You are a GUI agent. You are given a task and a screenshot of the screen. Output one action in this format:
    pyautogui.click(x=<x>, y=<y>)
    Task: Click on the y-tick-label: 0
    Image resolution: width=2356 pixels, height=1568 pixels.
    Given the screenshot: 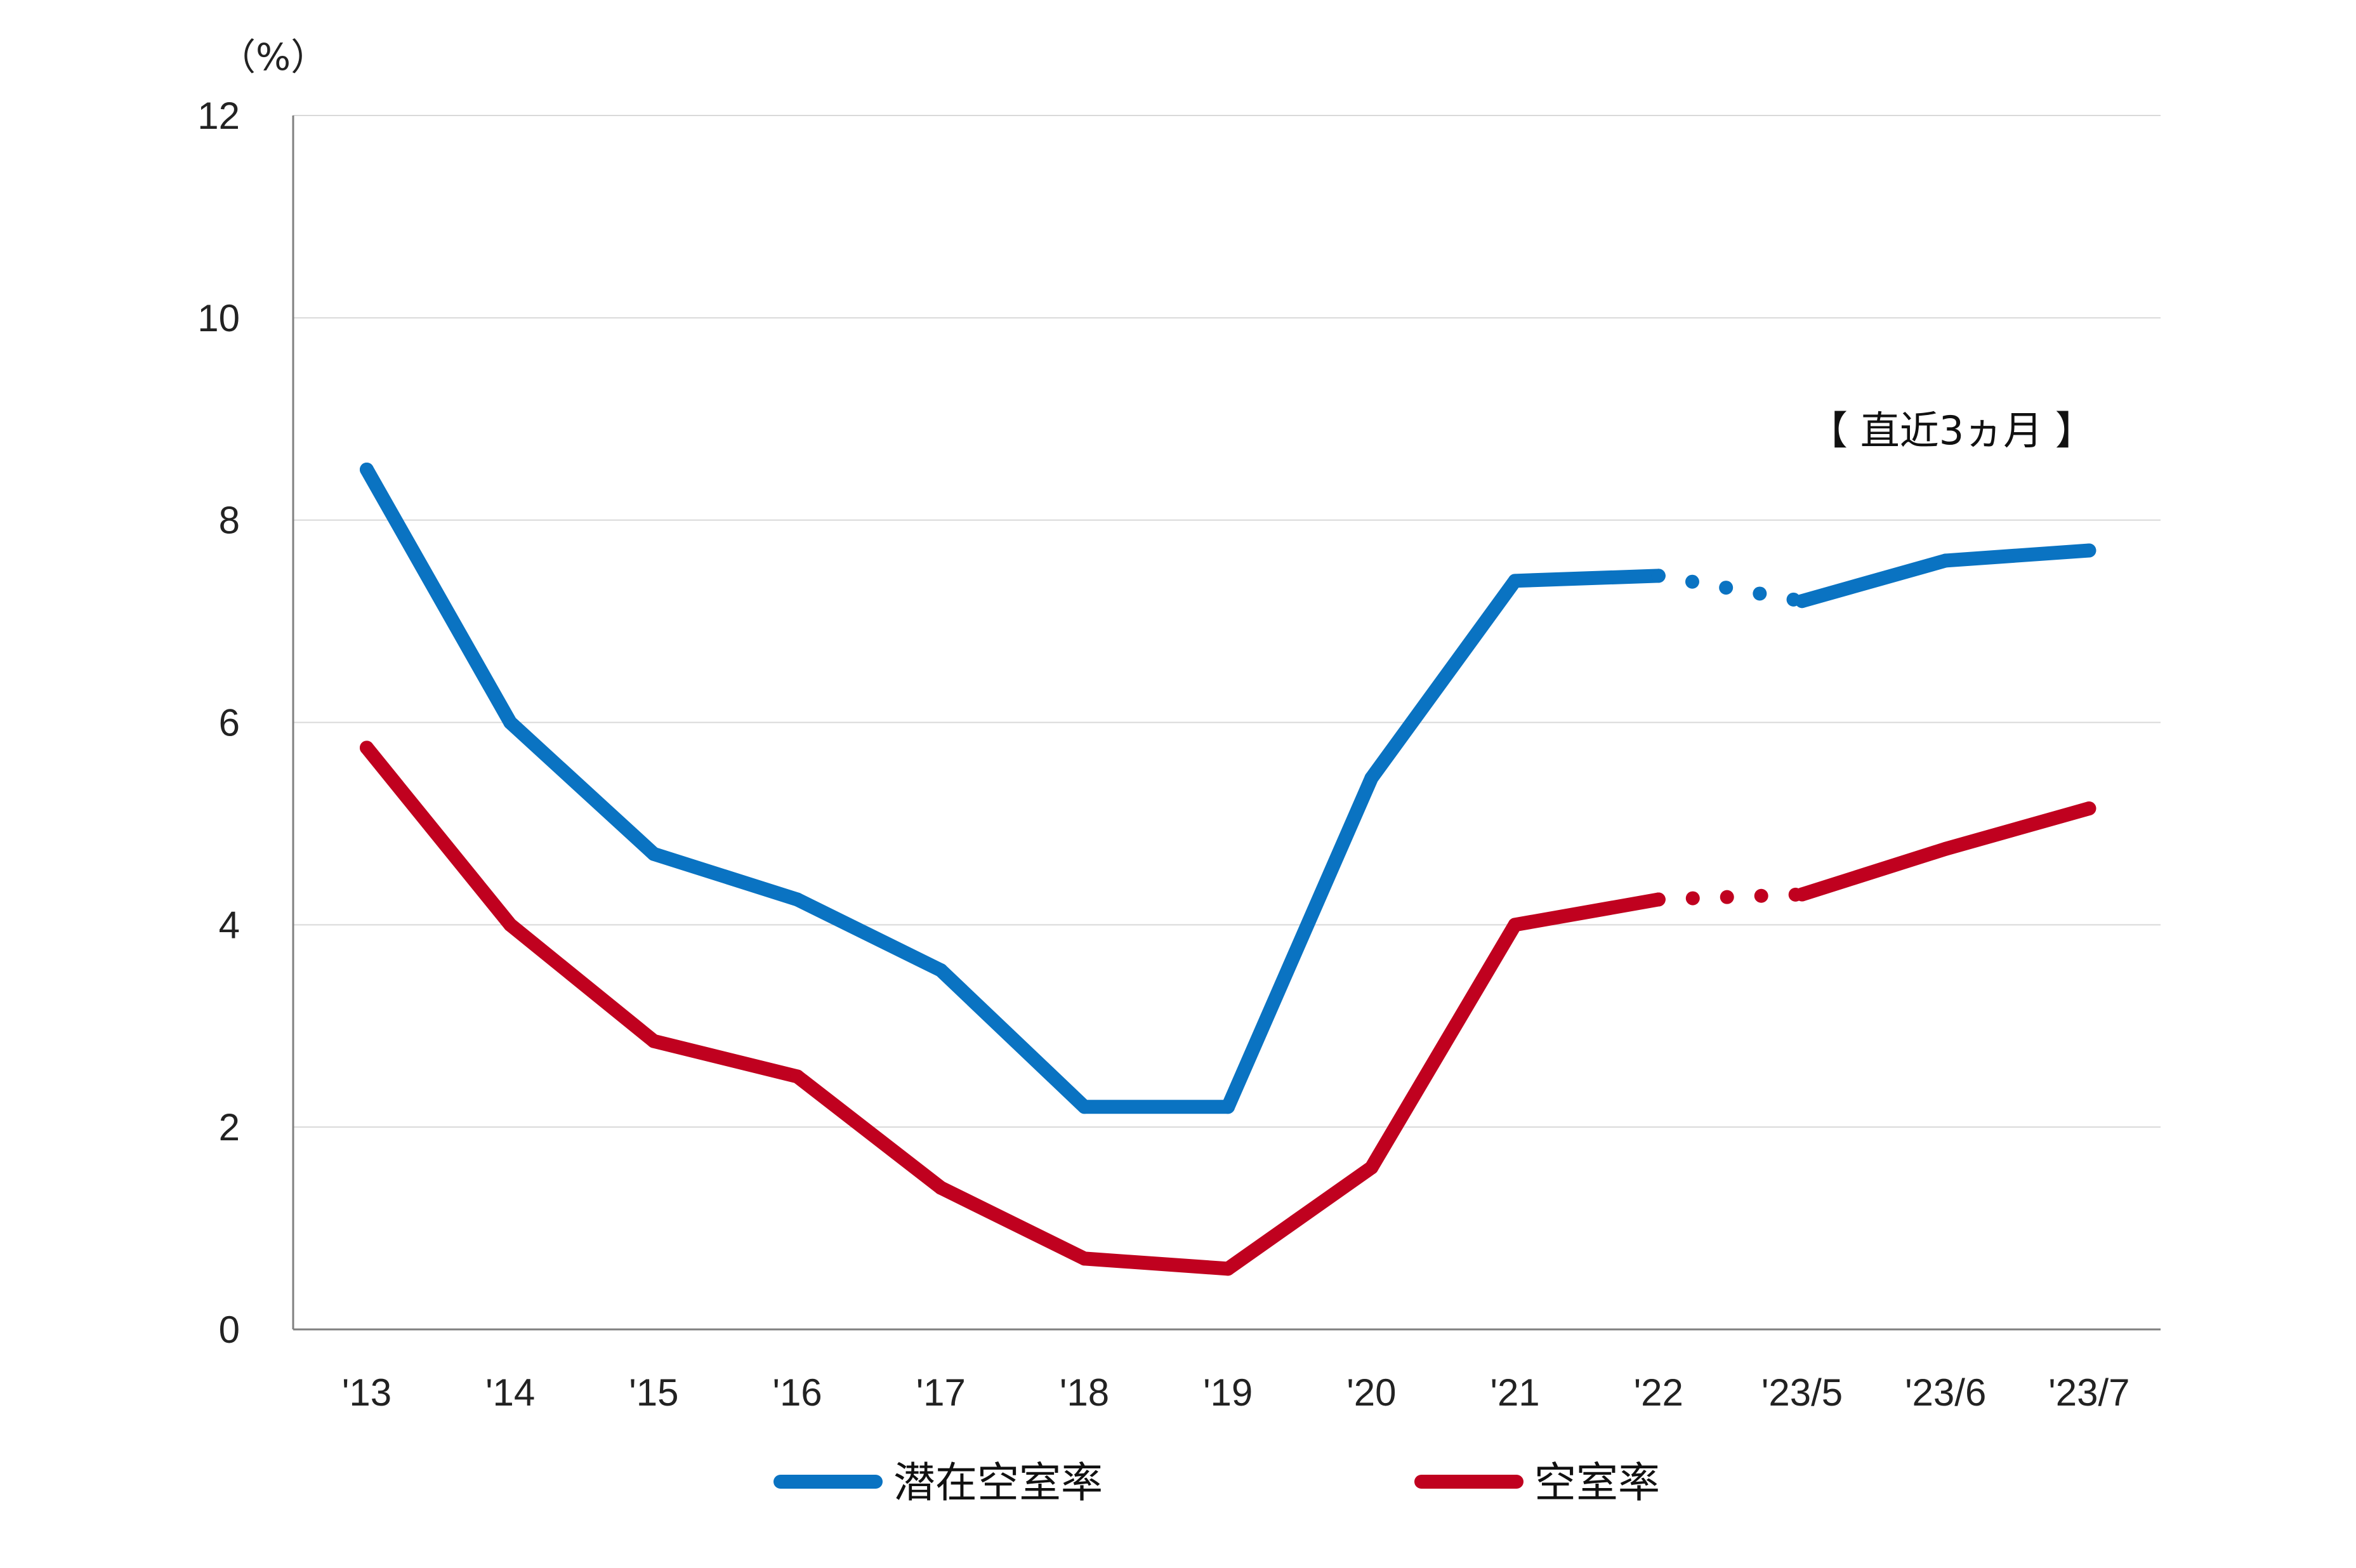 What is the action you would take?
    pyautogui.click(x=229, y=1329)
    